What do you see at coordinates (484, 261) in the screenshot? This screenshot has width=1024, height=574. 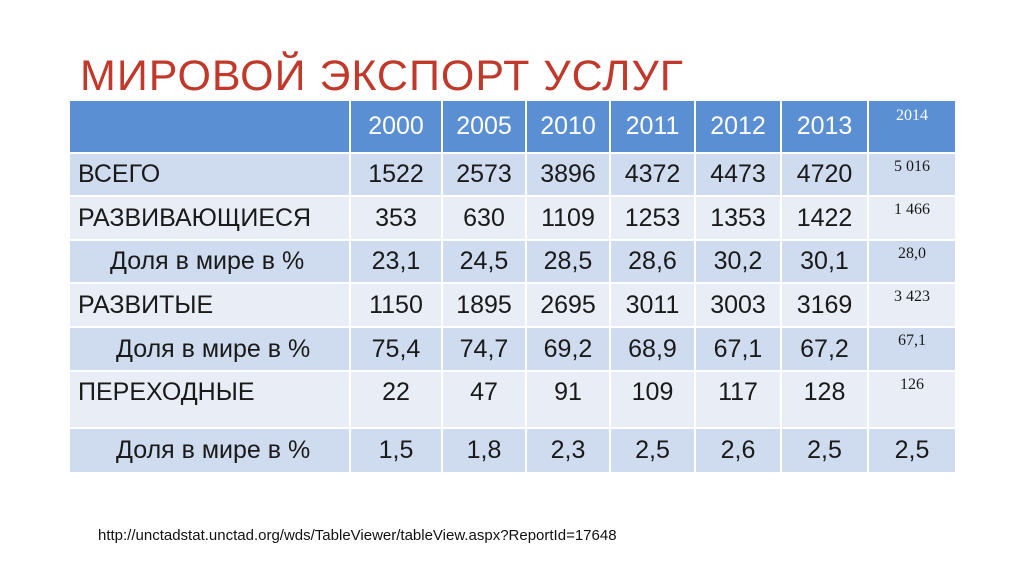 I see `table-cell: 24,5` at bounding box center [484, 261].